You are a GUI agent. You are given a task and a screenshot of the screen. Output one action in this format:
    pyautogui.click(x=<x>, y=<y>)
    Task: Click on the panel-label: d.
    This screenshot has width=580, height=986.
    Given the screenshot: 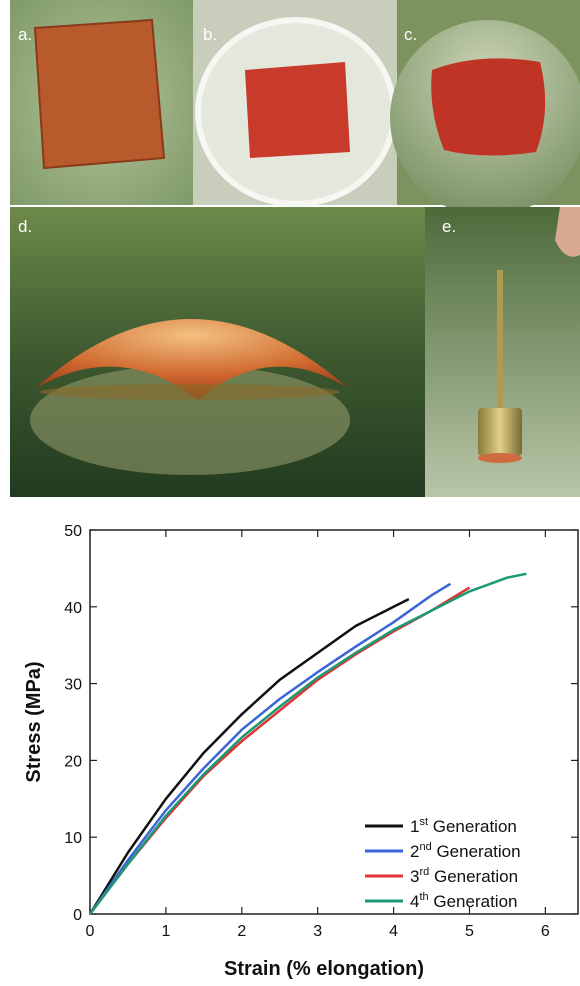 What is the action you would take?
    pyautogui.click(x=25, y=226)
    